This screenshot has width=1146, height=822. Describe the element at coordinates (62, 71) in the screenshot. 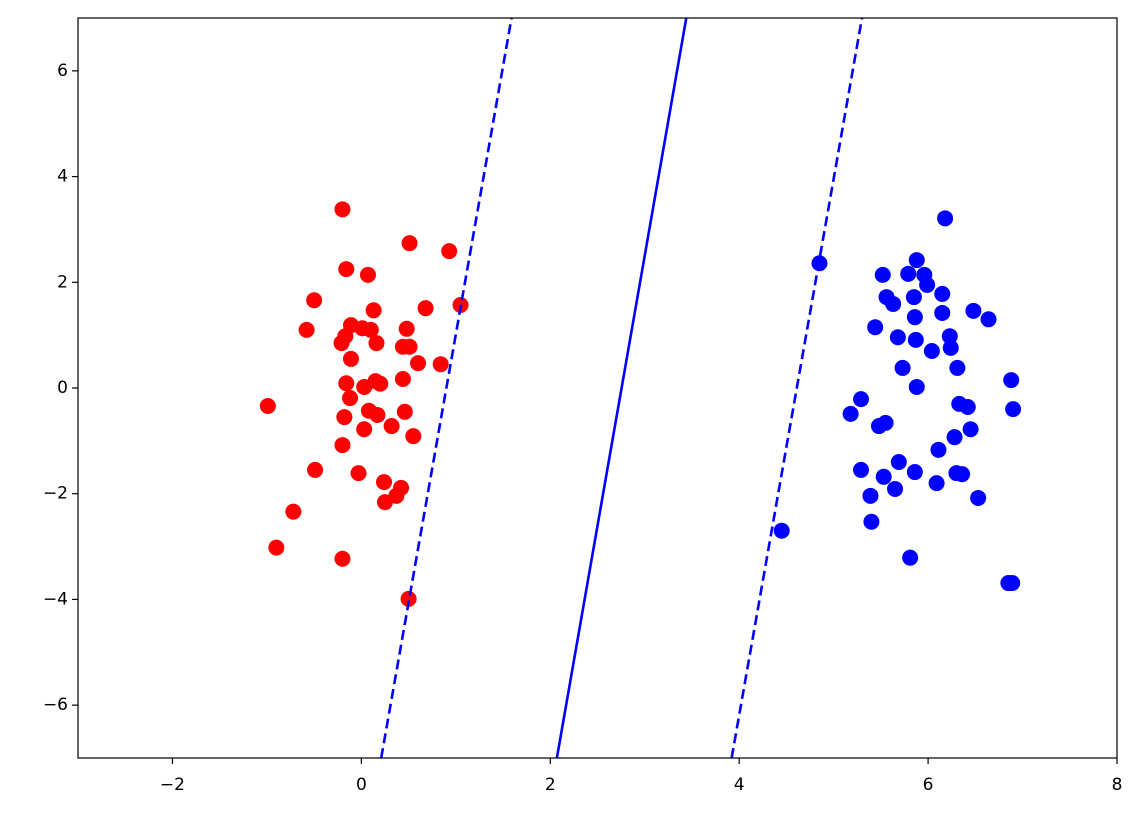

I see `y-tick-label: 6` at that location.